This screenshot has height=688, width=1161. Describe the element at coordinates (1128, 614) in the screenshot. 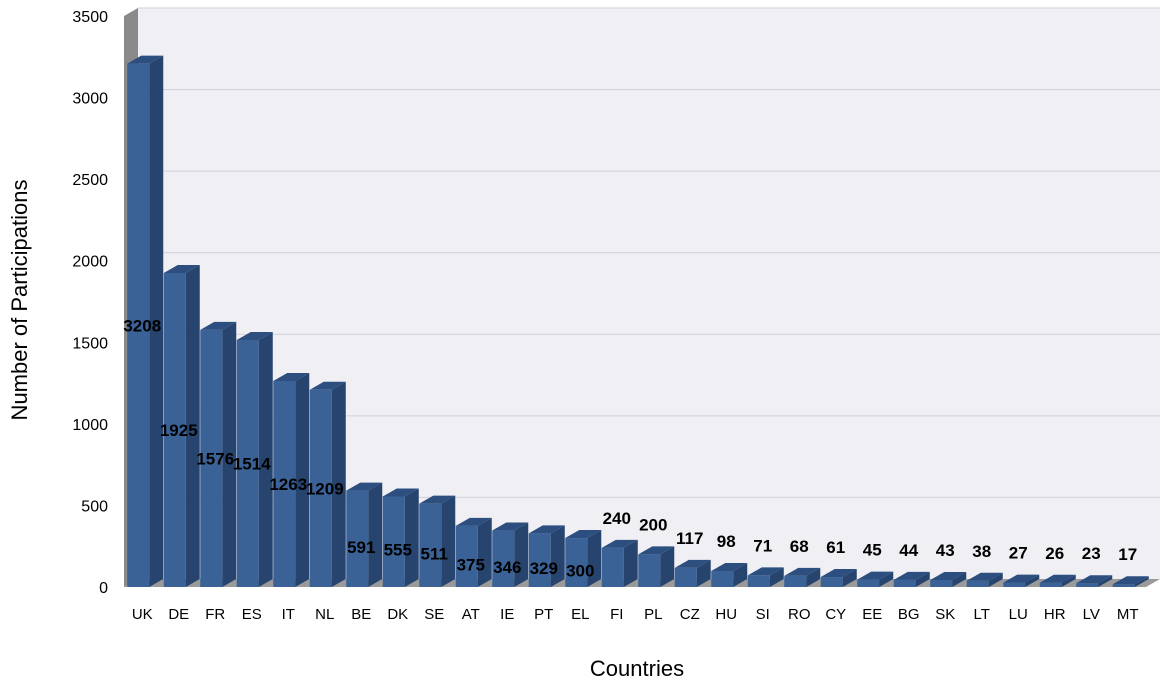

I see `x-tick-label: MT` at that location.